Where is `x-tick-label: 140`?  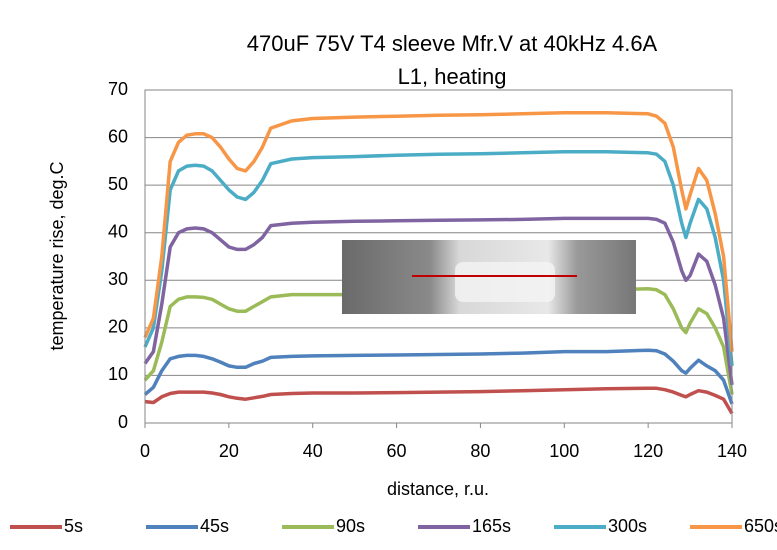
x-tick-label: 140 is located at coordinates (732, 451).